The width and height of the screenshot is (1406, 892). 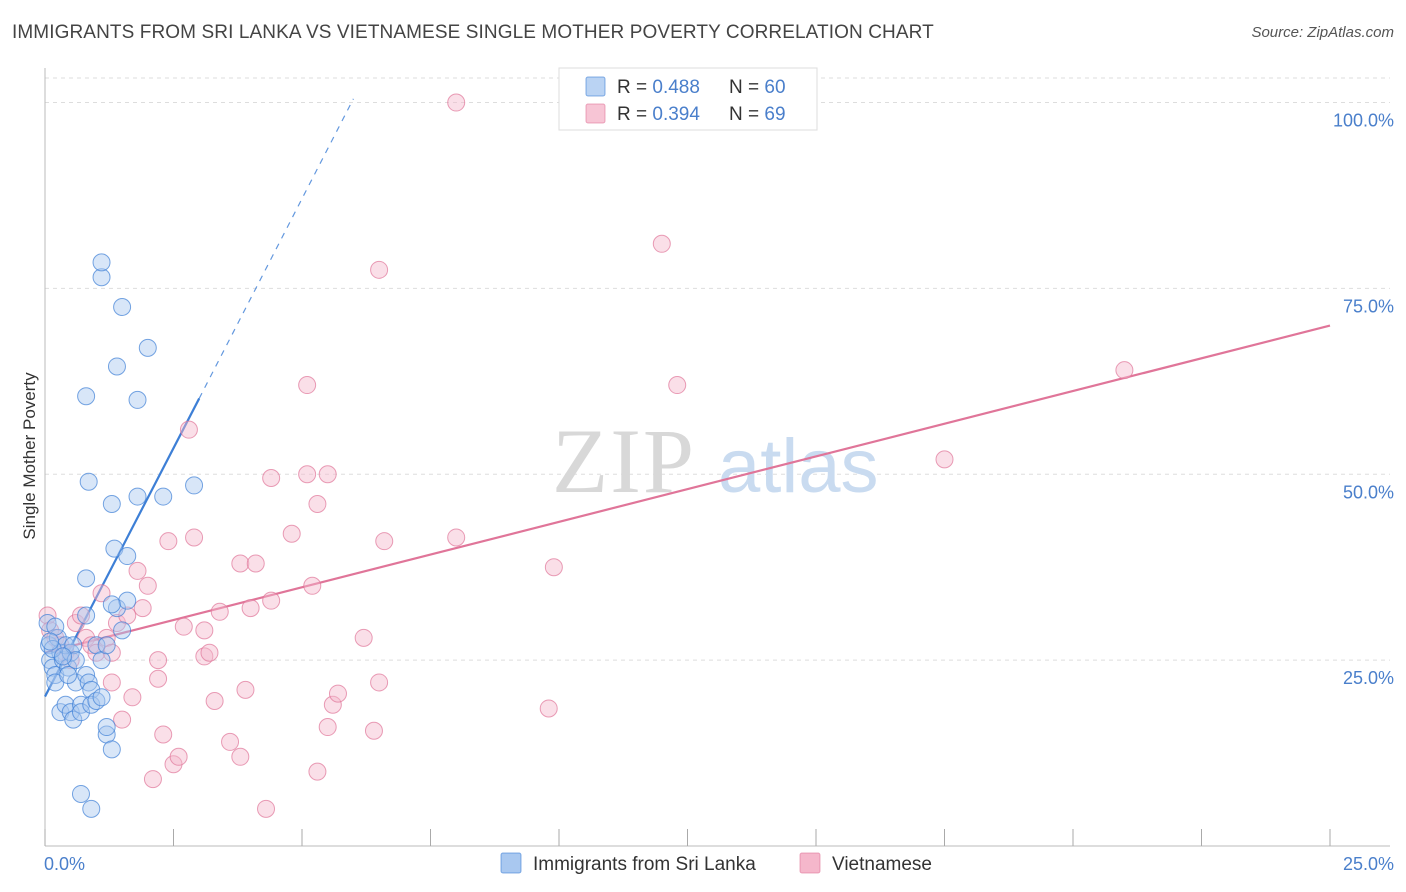 What do you see at coordinates (121, 535) in the screenshot?
I see `sri-lanka-points` at bounding box center [121, 535].